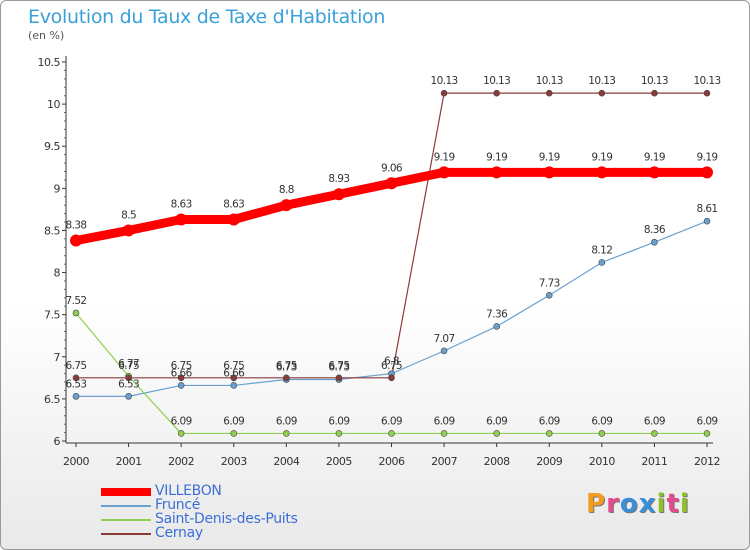 This screenshot has height=550, width=750. Describe the element at coordinates (444, 339) in the screenshot. I see `data-label: 7.07` at that location.